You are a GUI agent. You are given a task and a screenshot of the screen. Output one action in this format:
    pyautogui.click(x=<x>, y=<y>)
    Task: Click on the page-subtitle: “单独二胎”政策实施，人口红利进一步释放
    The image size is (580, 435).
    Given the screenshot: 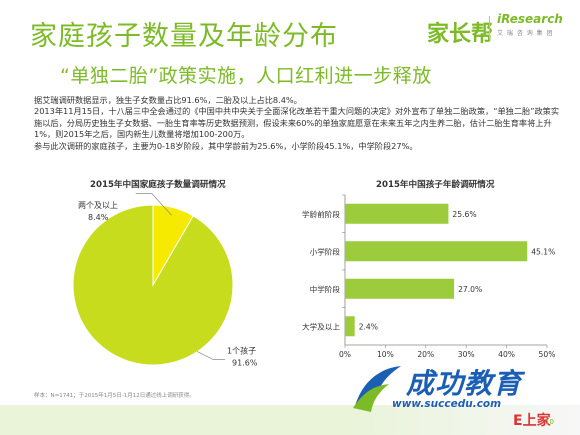 What is the action you would take?
    pyautogui.click(x=246, y=76)
    